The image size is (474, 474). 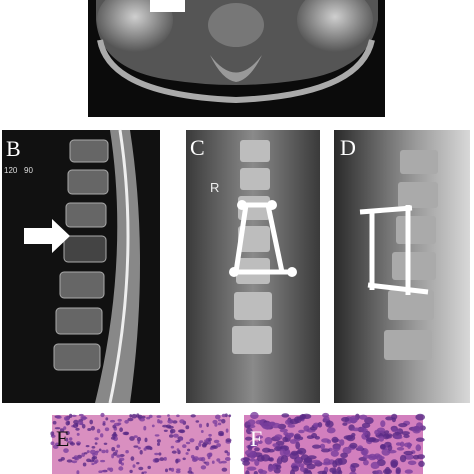 I want to click on annotation: 120, so click(x=11, y=170).